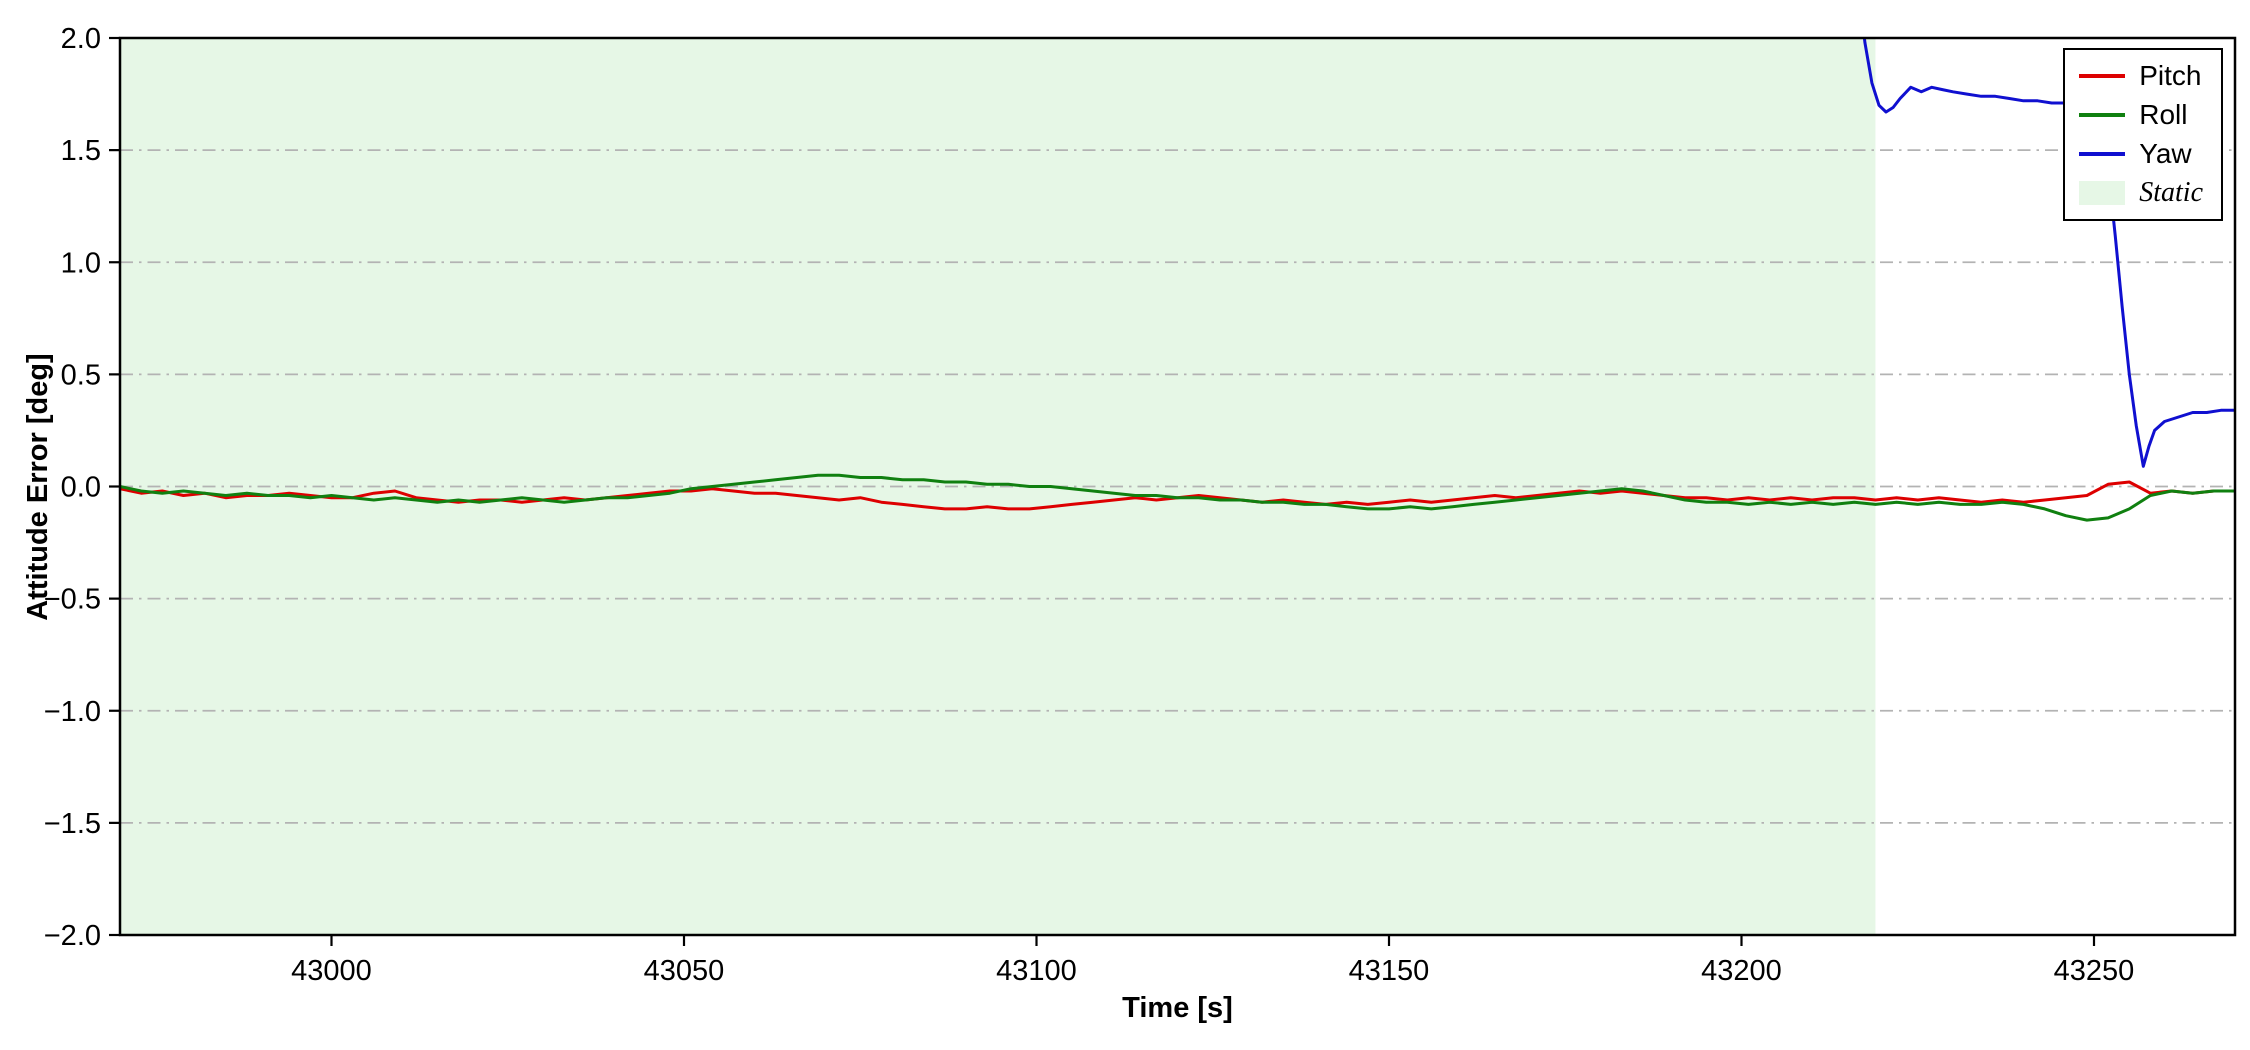  I want to click on legend-item-static: Static, so click(2141, 193).